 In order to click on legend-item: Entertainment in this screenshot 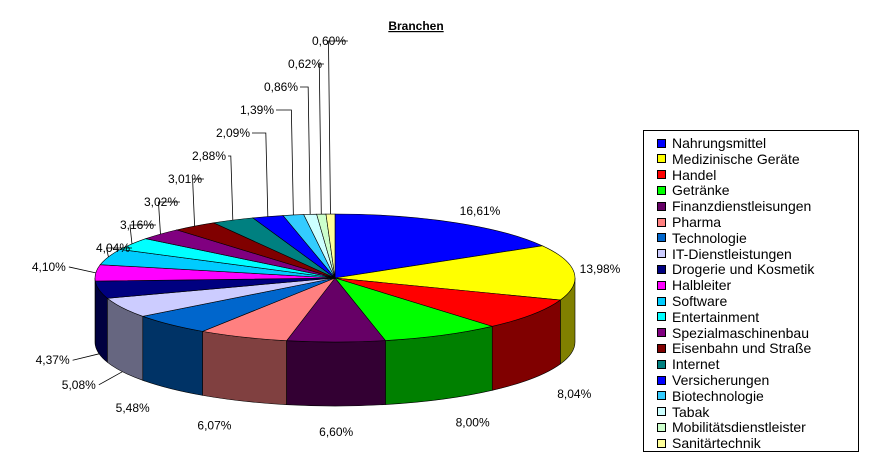, I will do `click(708, 317)`.